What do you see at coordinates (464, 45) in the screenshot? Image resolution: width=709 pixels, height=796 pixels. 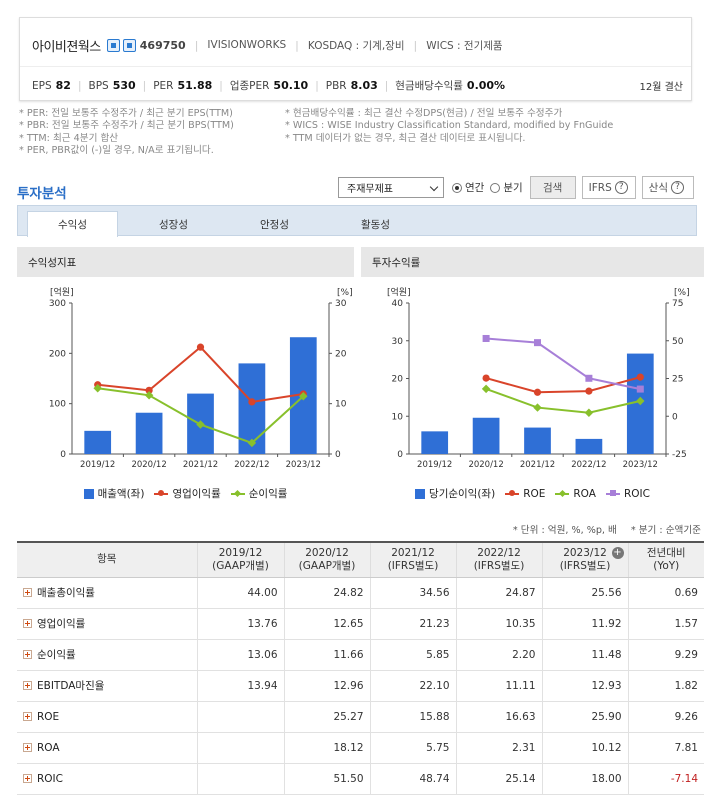 I see `wics-sector: WICS : 전기제품` at bounding box center [464, 45].